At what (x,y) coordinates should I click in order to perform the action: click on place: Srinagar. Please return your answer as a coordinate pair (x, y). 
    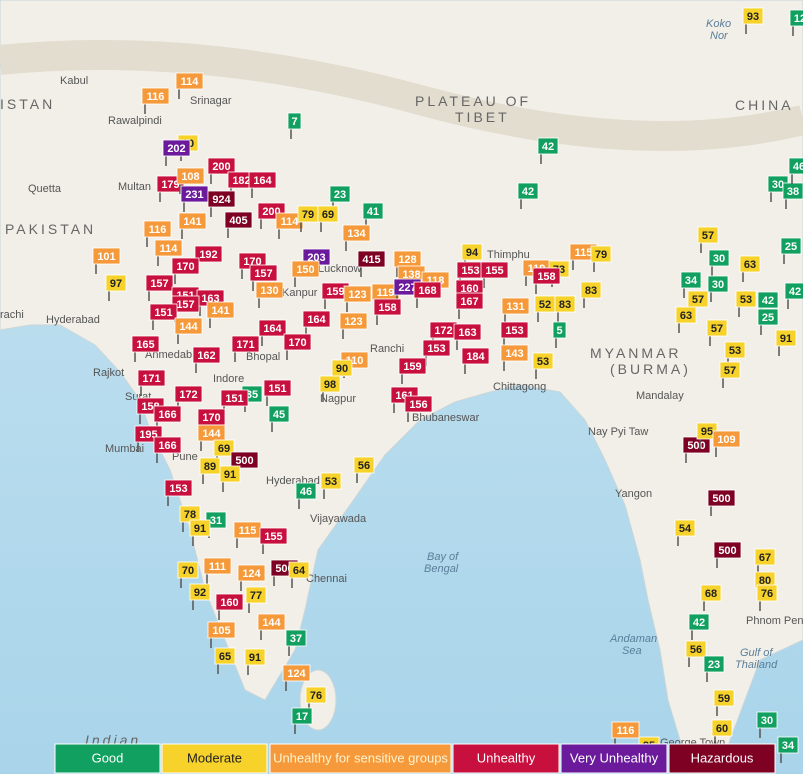
    Looking at the image, I should click on (211, 101).